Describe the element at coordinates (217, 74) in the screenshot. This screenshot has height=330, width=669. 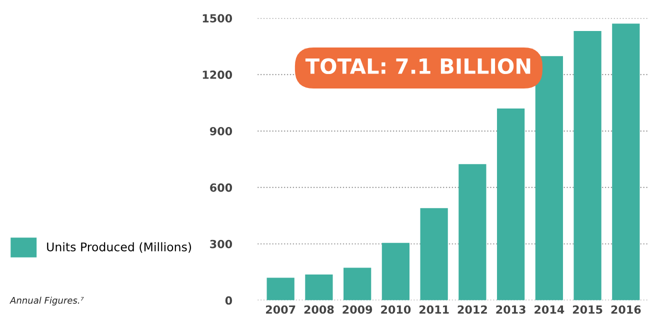
I see `y-tick-label: 1200` at that location.